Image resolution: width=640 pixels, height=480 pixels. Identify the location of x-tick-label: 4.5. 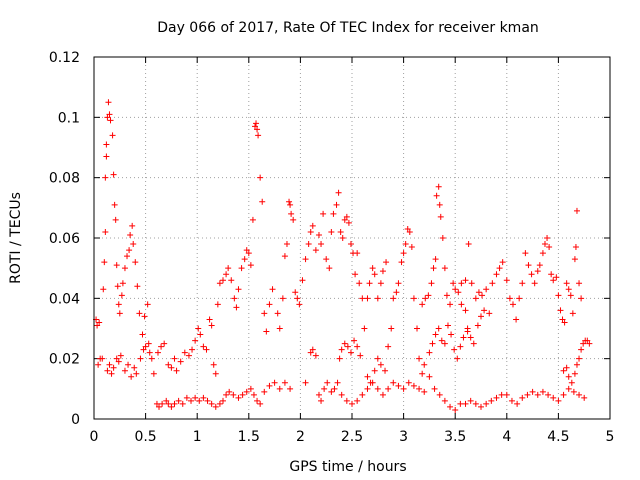
(558, 437).